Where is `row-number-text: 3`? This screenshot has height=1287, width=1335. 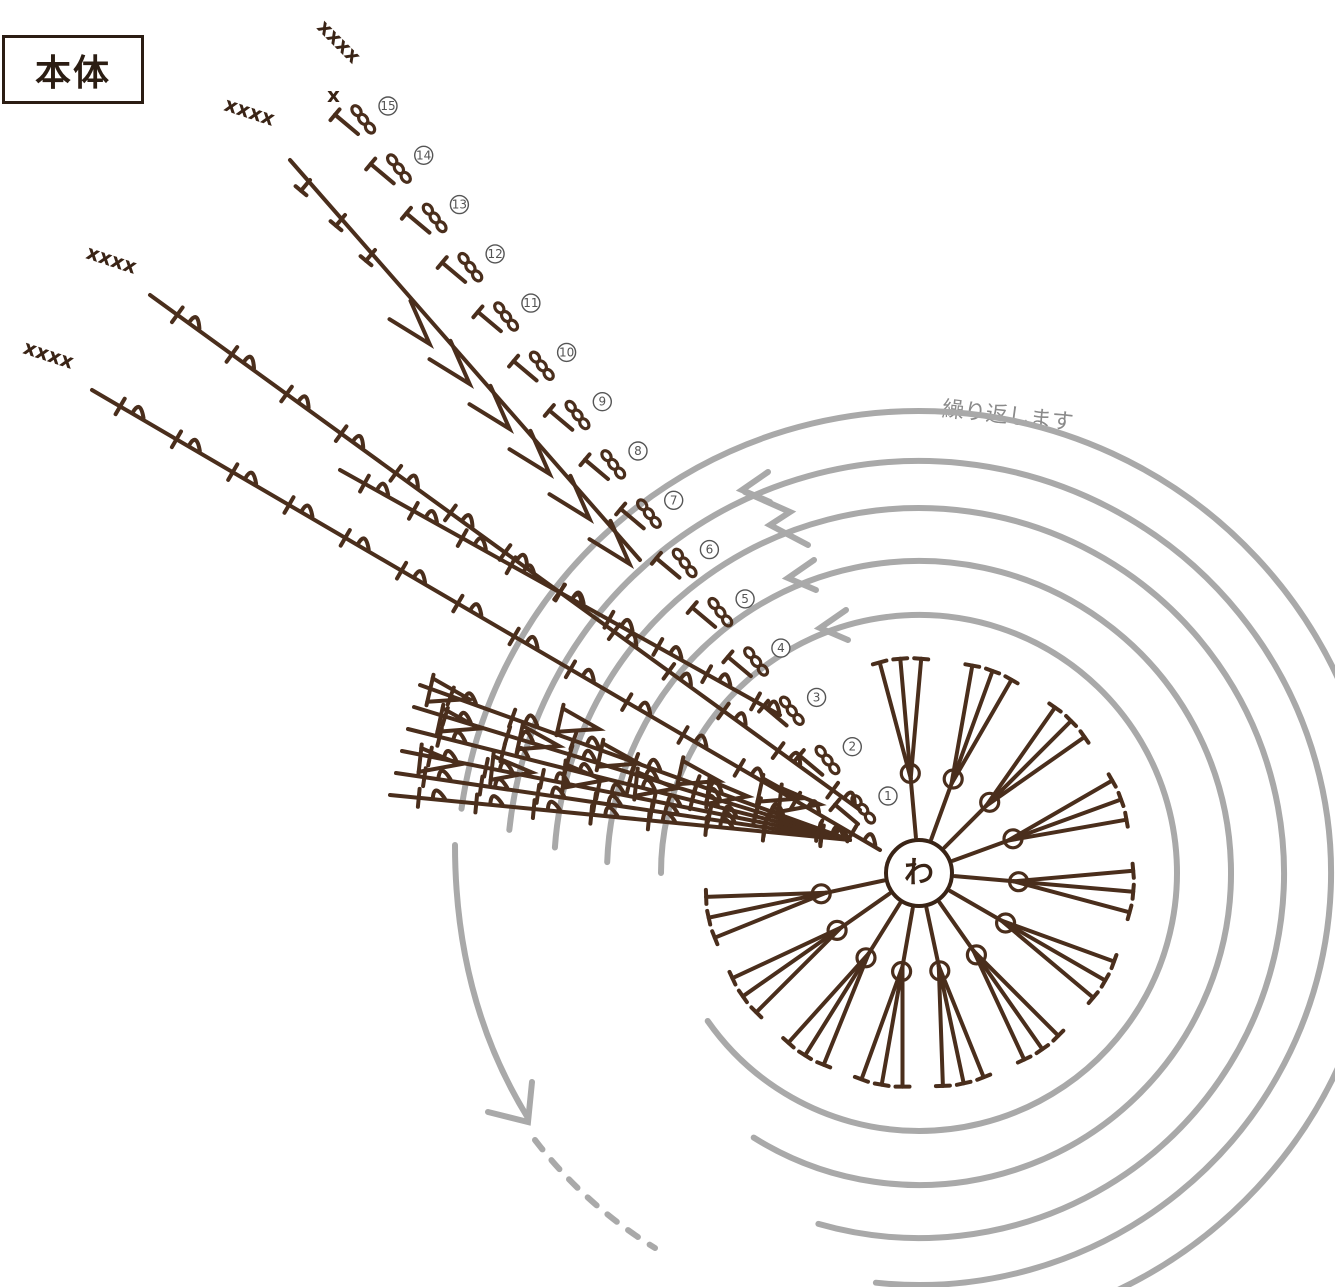 row-number-text: 3 is located at coordinates (817, 697).